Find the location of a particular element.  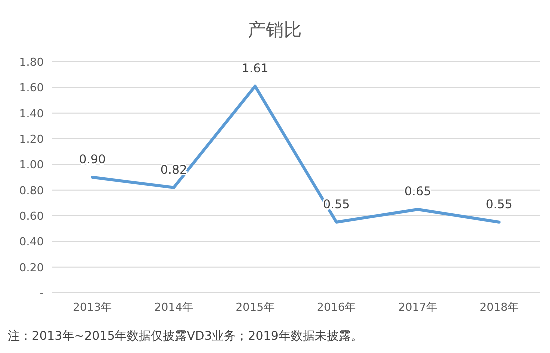

data-label: 0.82 is located at coordinates (174, 169).